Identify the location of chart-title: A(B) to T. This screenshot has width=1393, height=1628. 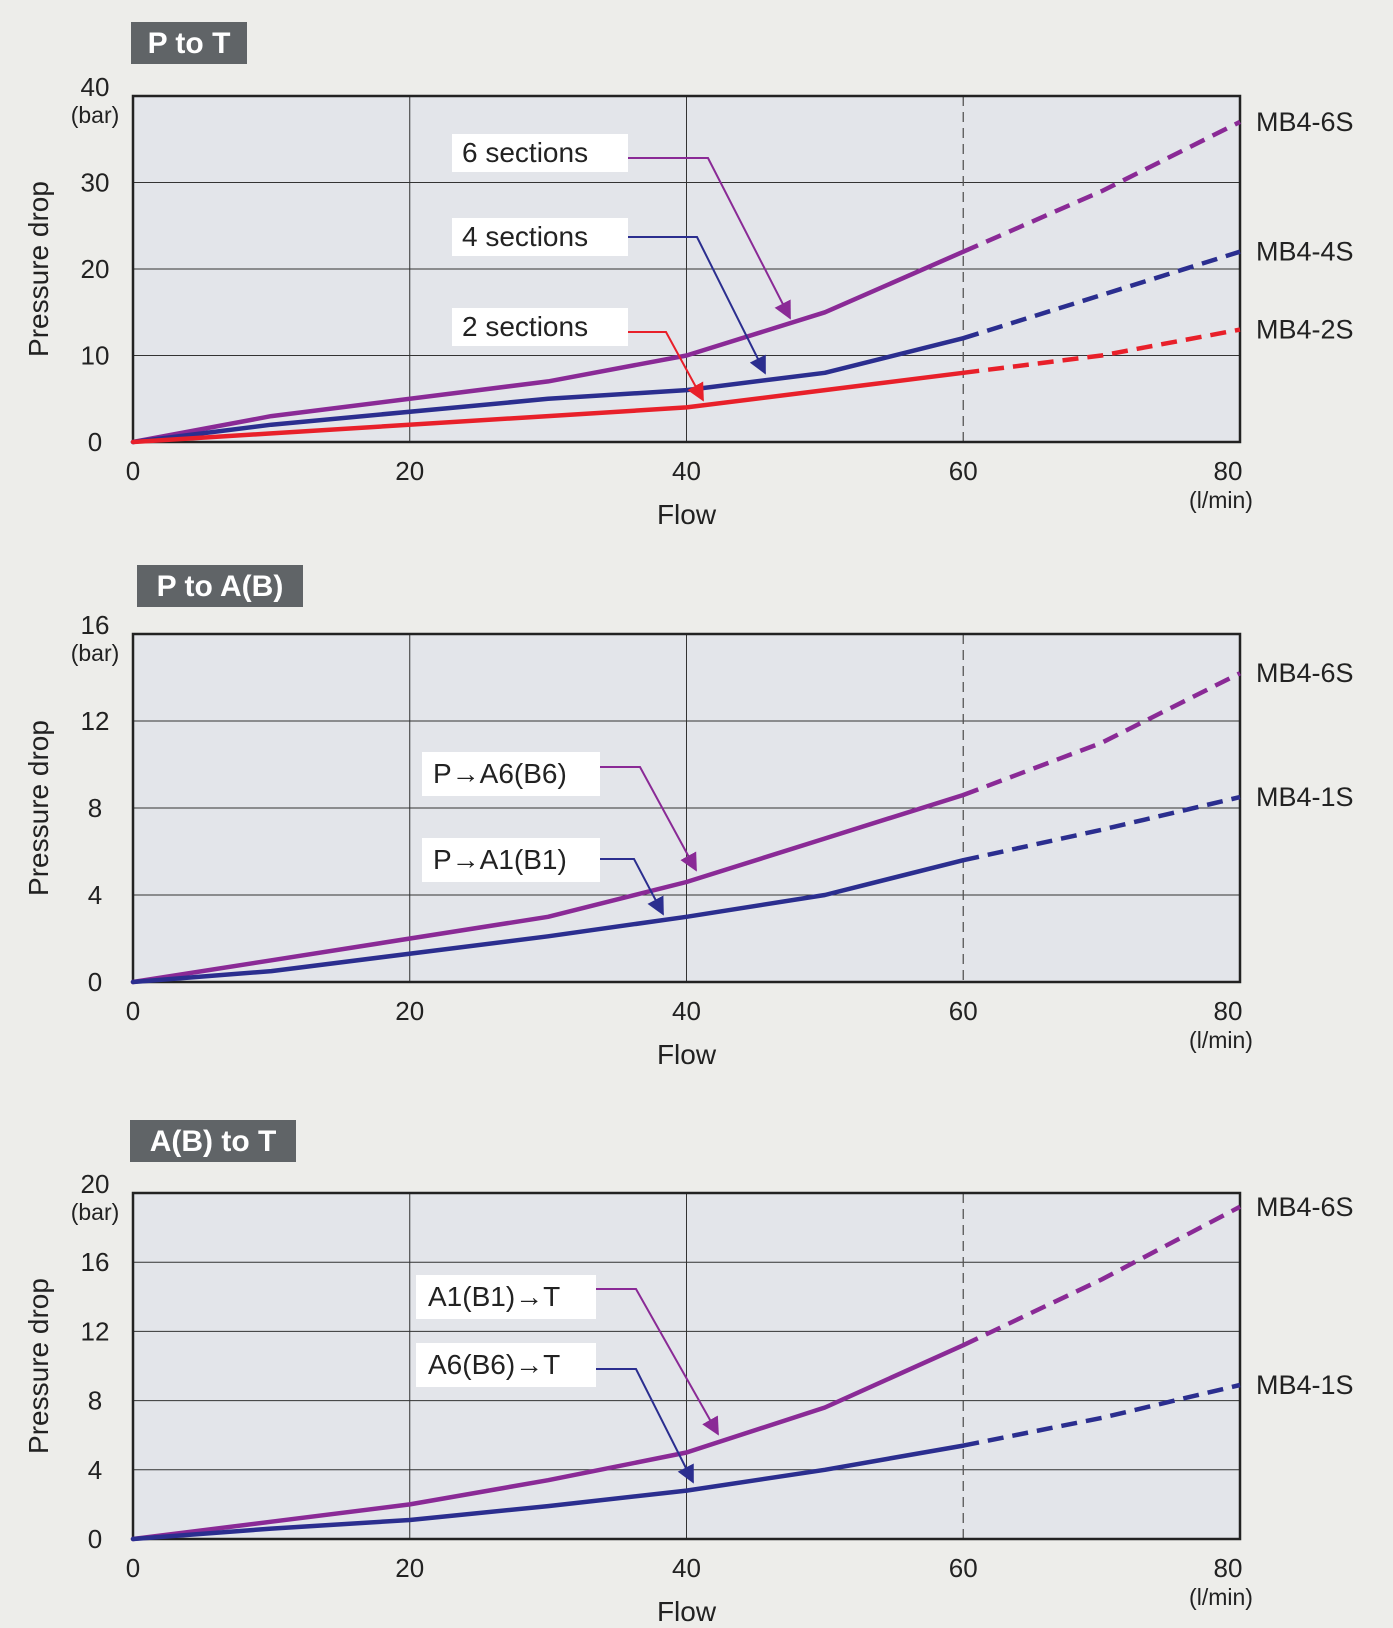
(213, 1141).